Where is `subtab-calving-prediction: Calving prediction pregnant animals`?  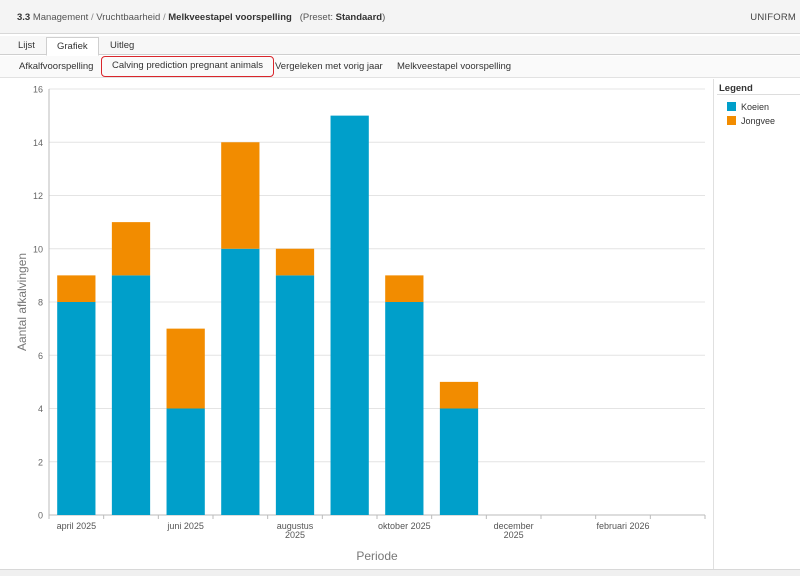
subtab-calving-prediction: Calving prediction pregnant animals is located at coordinates (188, 66).